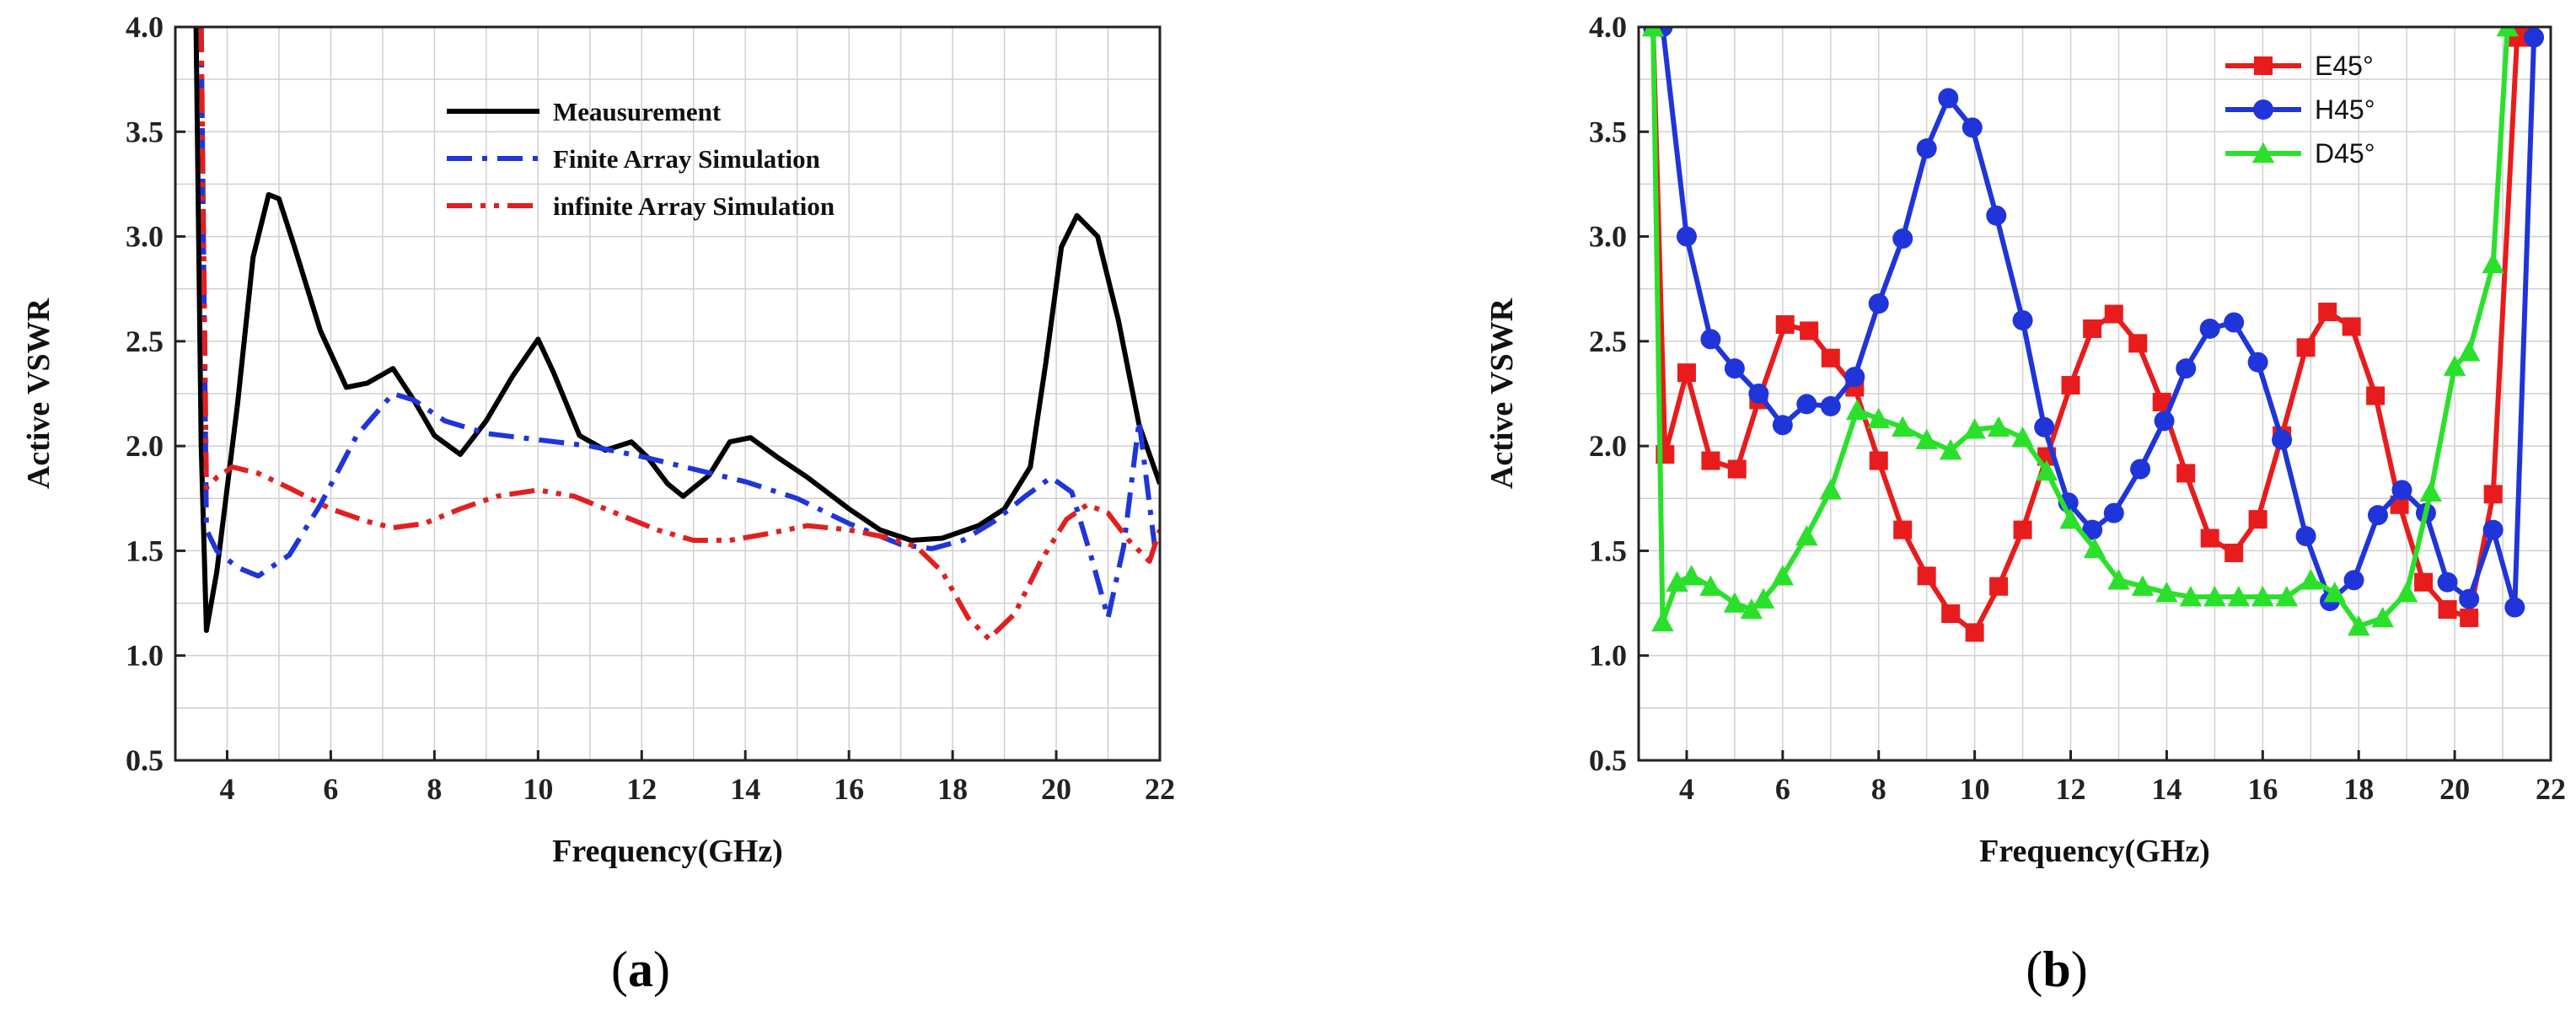 This screenshot has width=2576, height=1009. I want to click on legend-label-1: Meausurement, so click(637, 111).